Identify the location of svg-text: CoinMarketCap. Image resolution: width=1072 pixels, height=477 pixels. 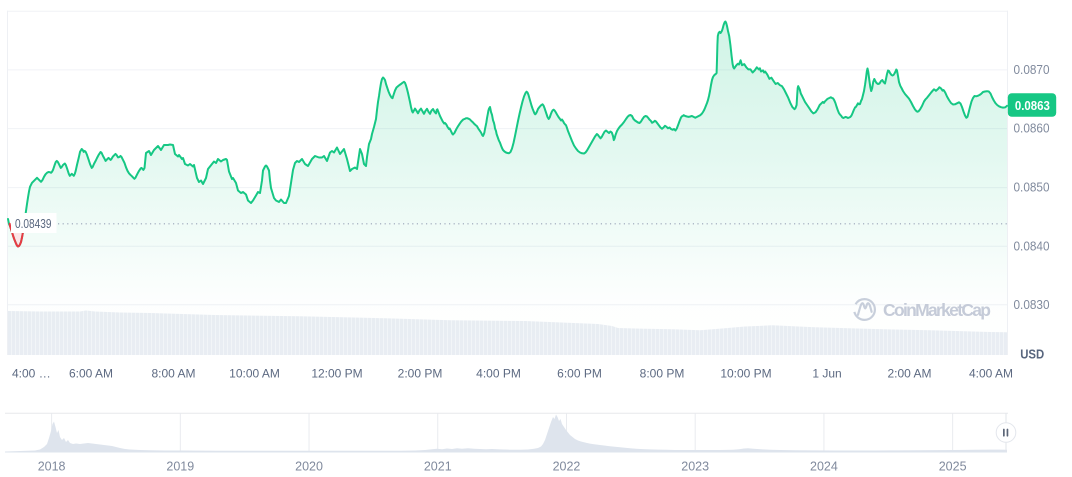
(937, 310).